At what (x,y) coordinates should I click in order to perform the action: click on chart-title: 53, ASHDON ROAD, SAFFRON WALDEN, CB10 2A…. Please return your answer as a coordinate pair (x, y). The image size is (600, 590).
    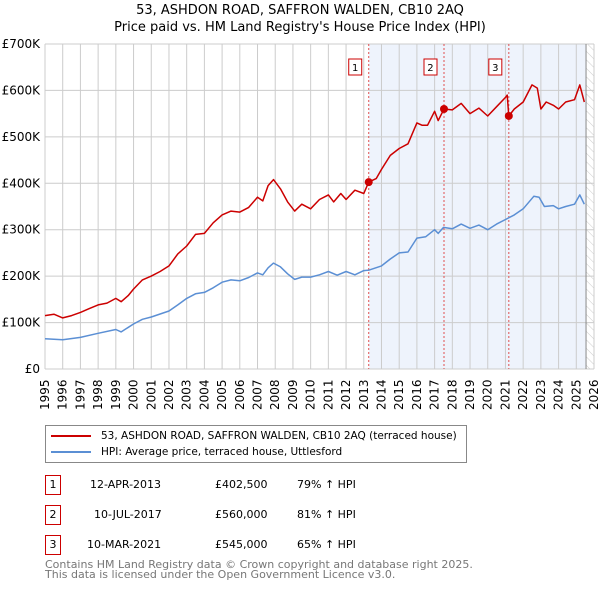
    Looking at the image, I should click on (300, 10).